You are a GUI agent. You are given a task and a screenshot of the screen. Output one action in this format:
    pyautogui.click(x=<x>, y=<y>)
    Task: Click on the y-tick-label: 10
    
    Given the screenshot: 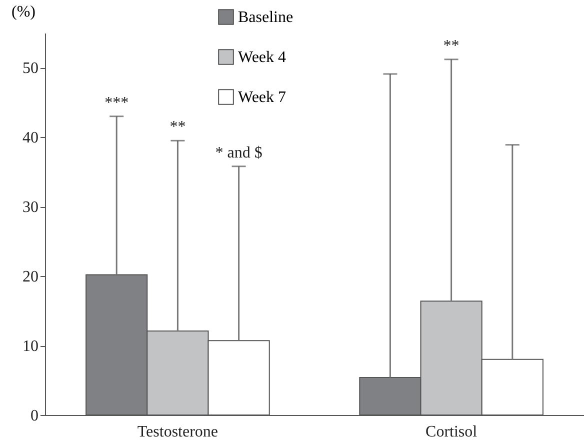 What is the action you would take?
    pyautogui.click(x=30, y=347)
    